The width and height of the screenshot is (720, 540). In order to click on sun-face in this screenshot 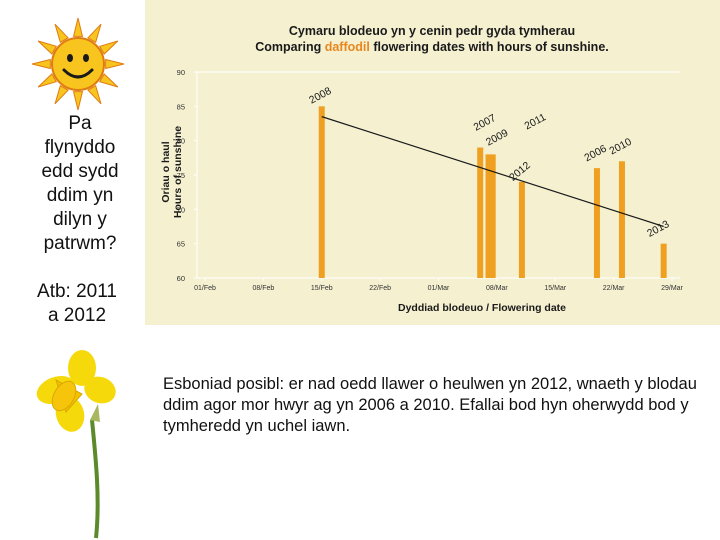, I will do `click(78, 64)`.